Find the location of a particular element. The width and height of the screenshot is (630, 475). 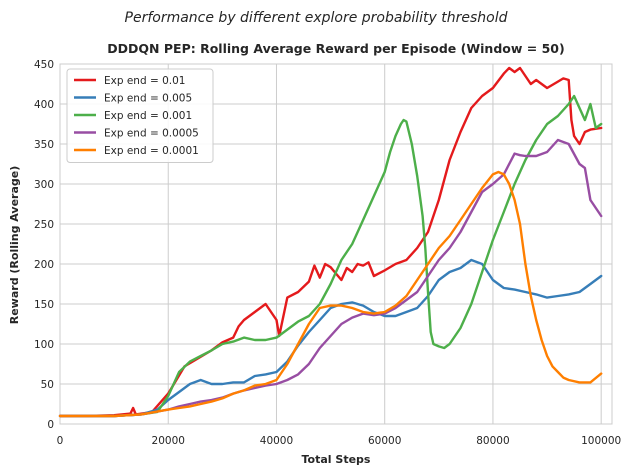

x-tick-label: 40000 is located at coordinates (276, 441).